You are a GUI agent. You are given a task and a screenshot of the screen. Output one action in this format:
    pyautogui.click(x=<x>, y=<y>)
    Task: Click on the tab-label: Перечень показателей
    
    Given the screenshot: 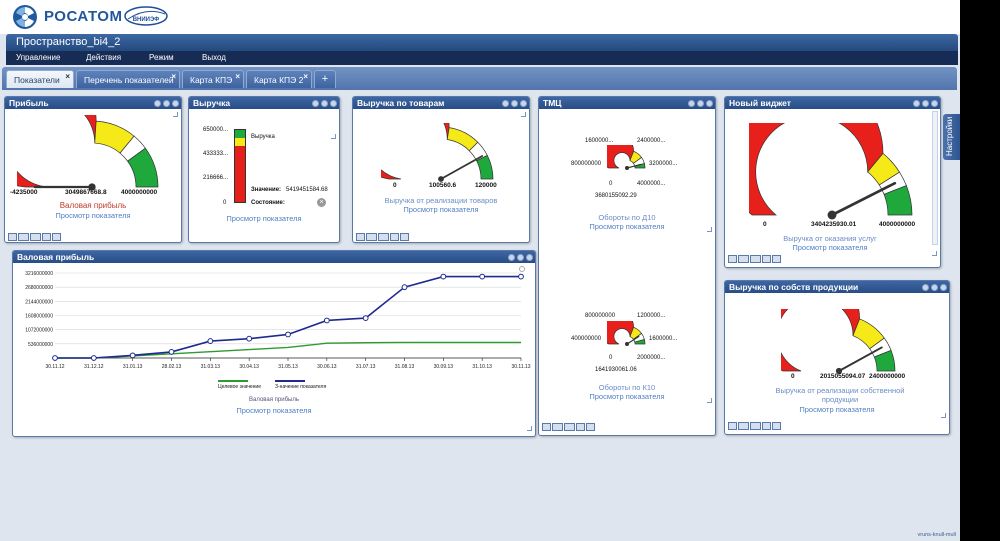 What is the action you would take?
    pyautogui.click(x=129, y=80)
    